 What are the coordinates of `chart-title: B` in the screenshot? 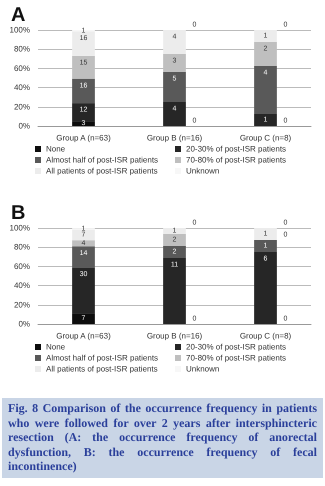 It's located at (18, 213).